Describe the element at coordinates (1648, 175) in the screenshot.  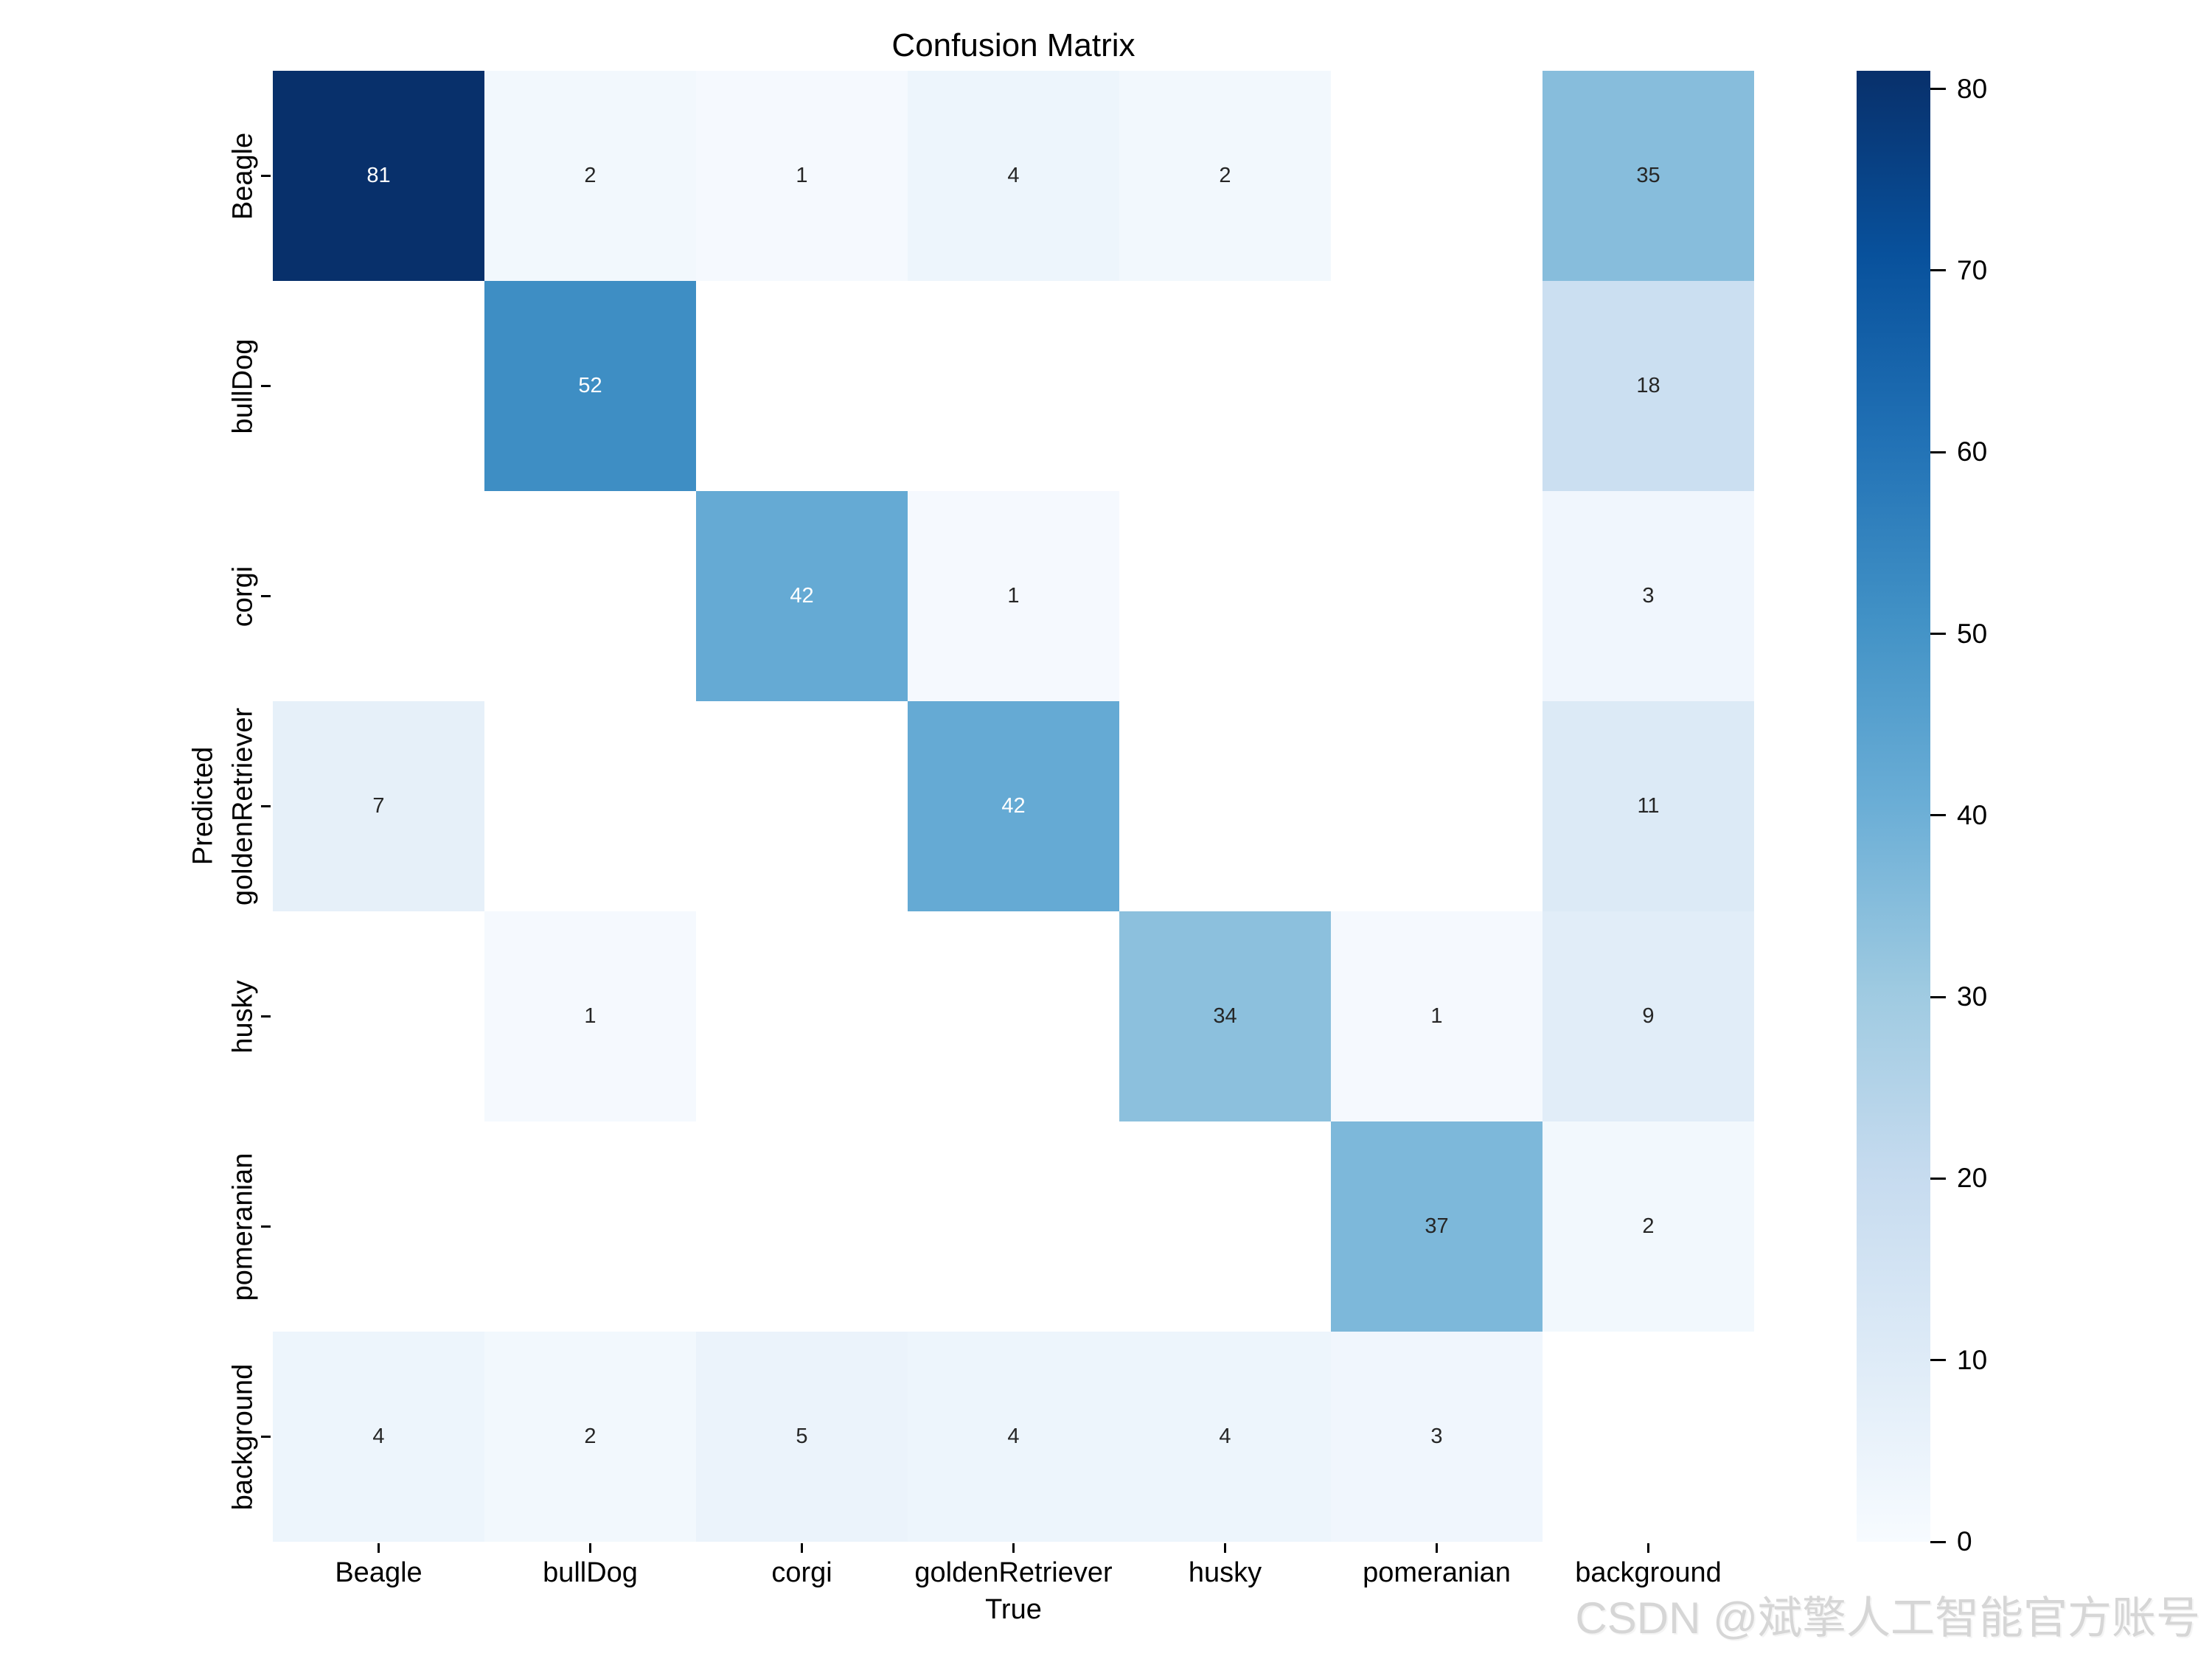
I see `cell-value: 35` at that location.